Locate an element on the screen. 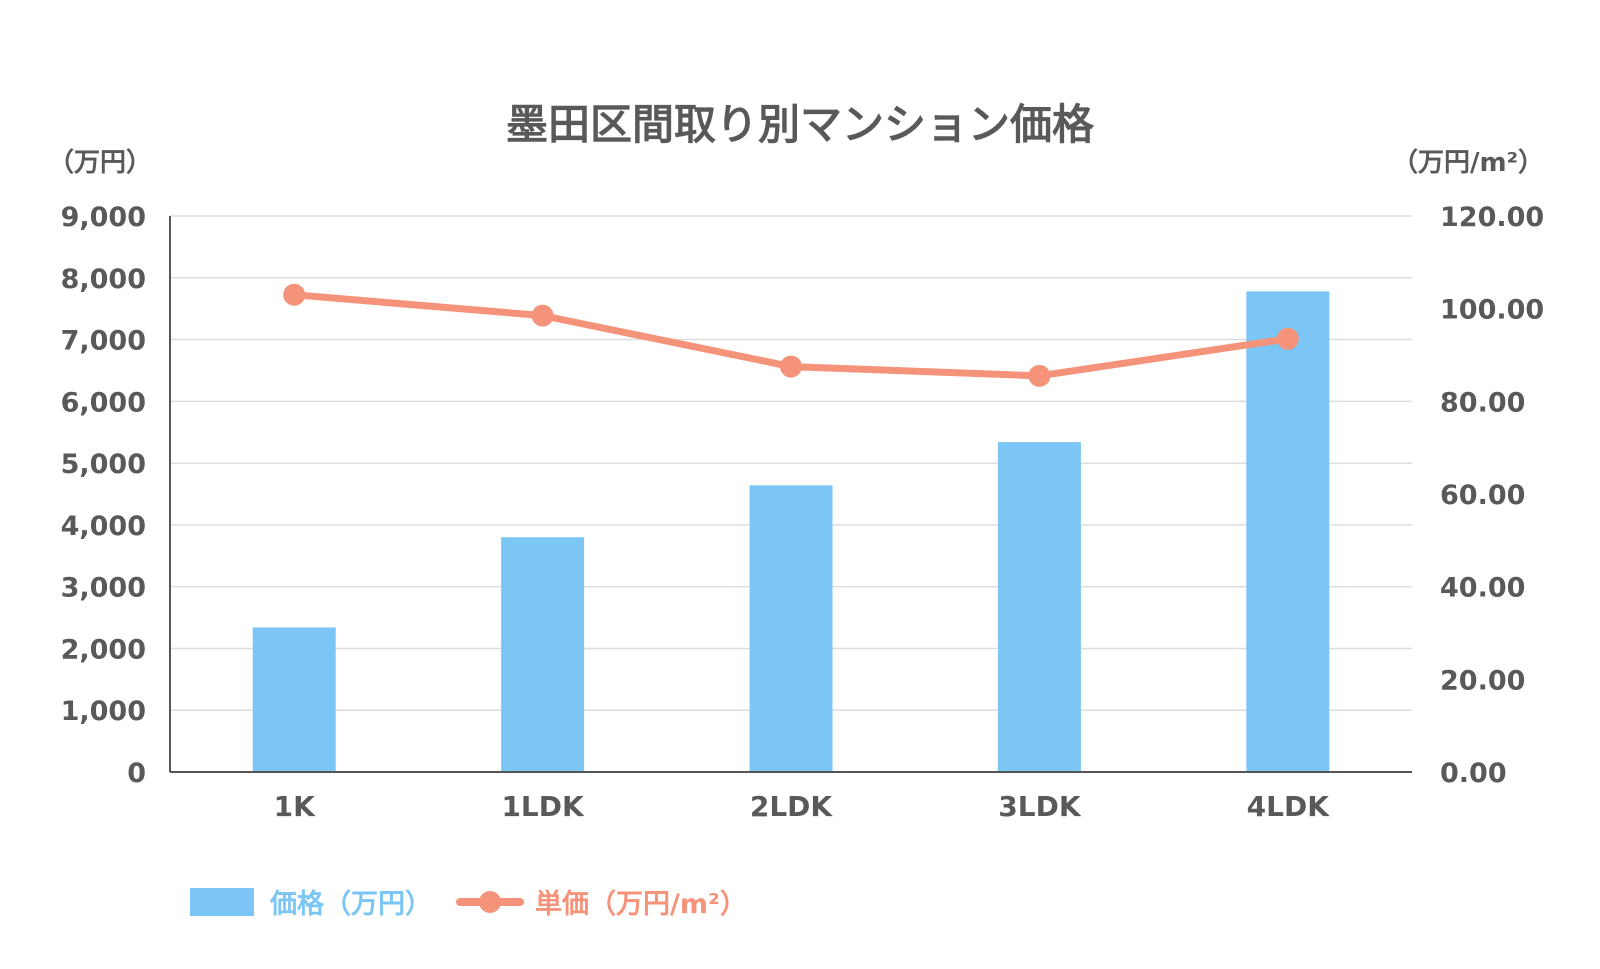  right-tick-label: 100.00 is located at coordinates (1492, 310).